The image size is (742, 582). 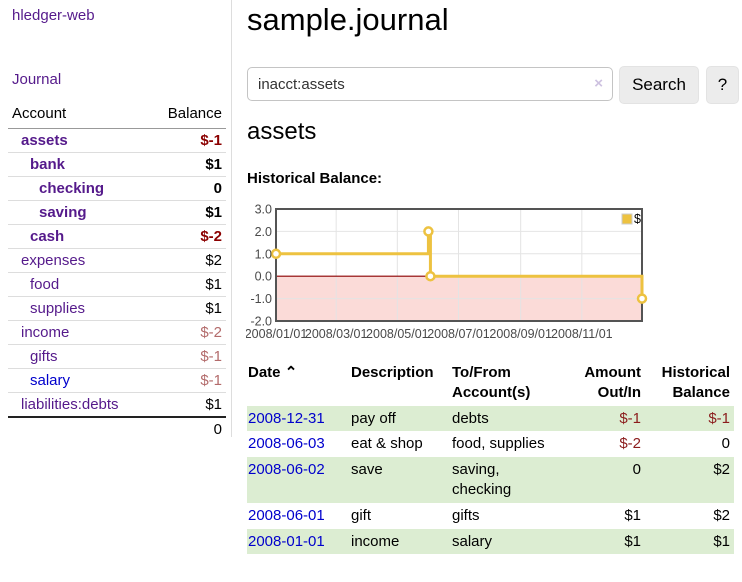 What do you see at coordinates (315, 178) in the screenshot?
I see `chart-title: Historical Balance:` at bounding box center [315, 178].